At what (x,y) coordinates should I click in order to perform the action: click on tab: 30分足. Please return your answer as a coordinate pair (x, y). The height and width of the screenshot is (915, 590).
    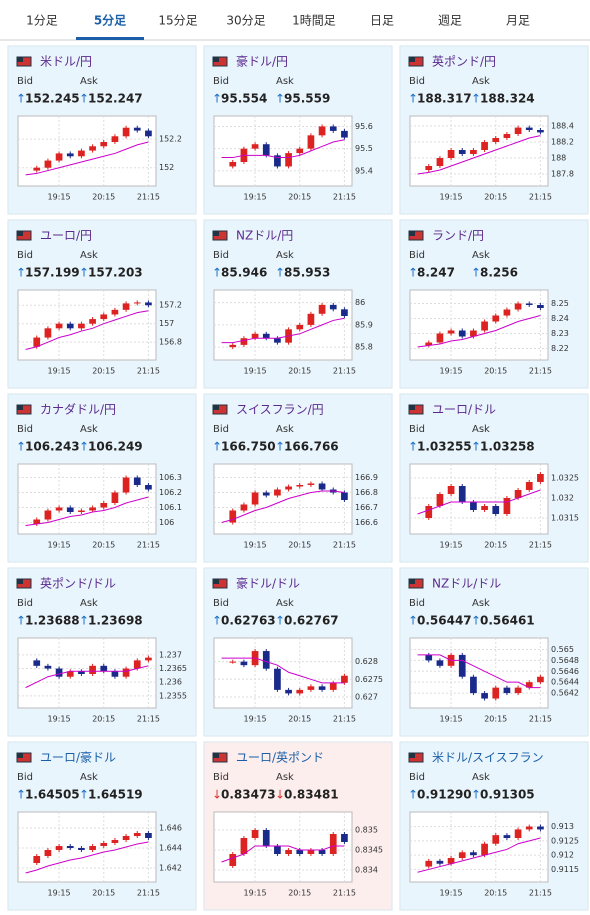
    Looking at the image, I should click on (245, 21).